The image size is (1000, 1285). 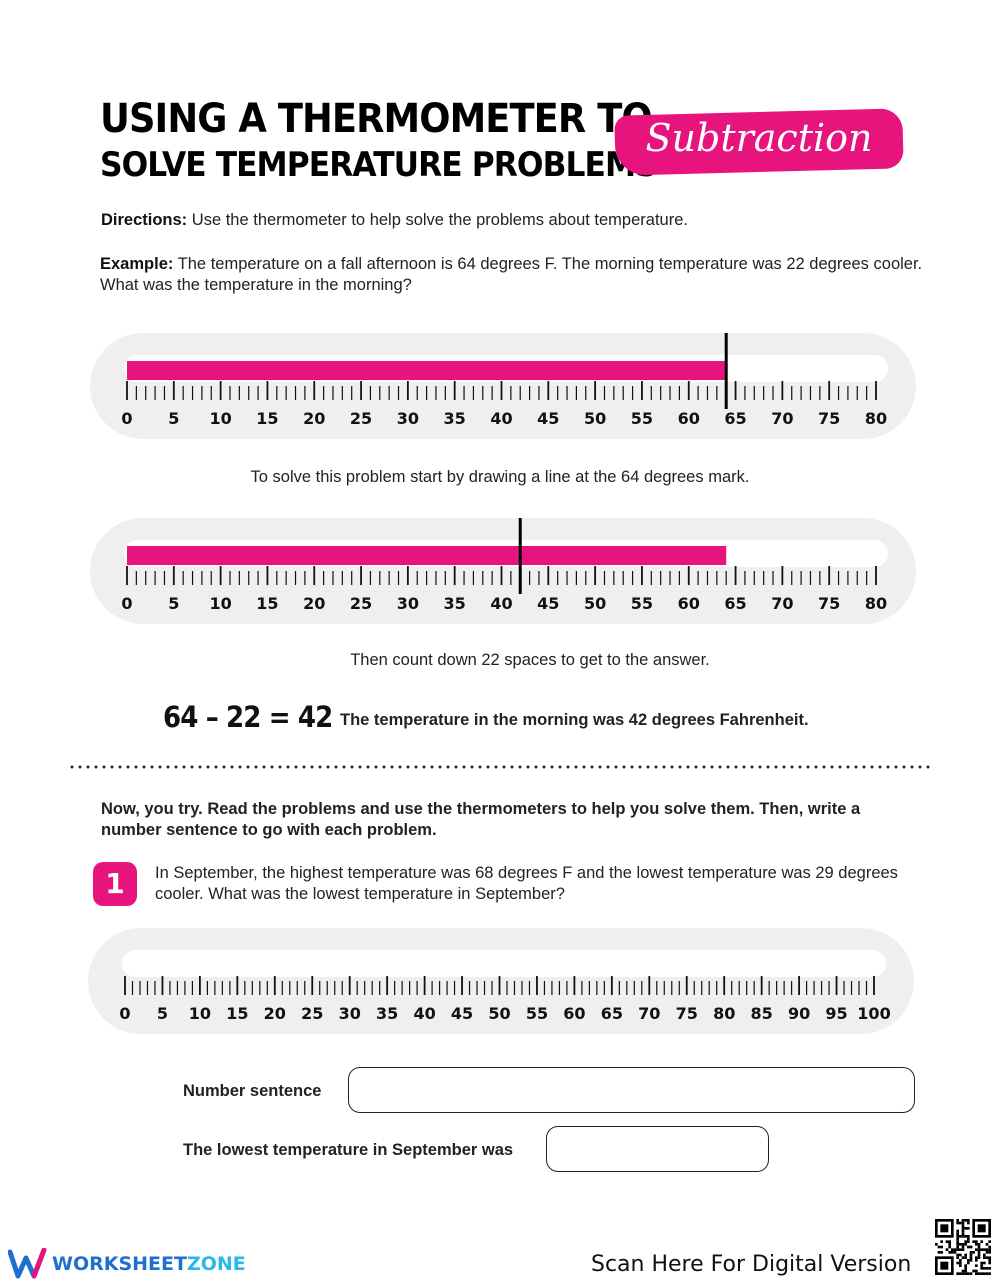 I want to click on number-sentence-input, so click(x=631, y=1090).